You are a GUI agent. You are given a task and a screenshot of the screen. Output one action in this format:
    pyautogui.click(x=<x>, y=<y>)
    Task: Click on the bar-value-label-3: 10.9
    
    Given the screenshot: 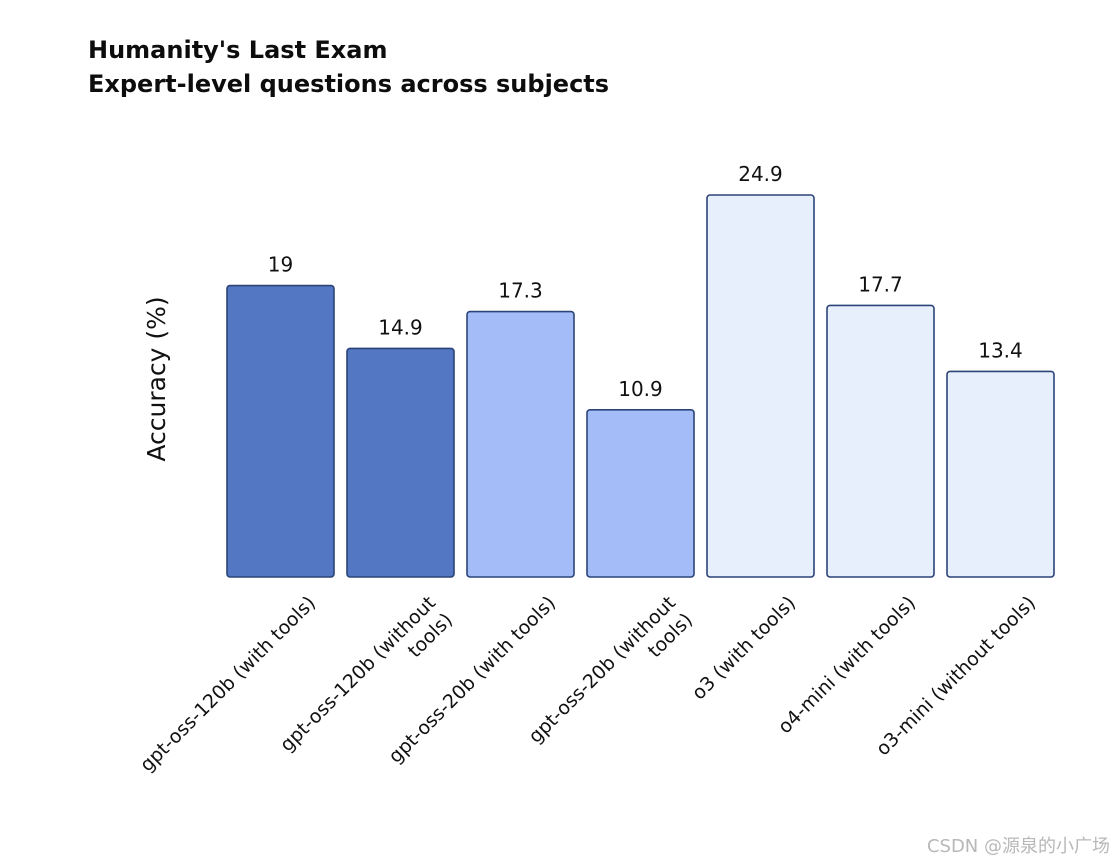 What is the action you would take?
    pyautogui.click(x=640, y=389)
    